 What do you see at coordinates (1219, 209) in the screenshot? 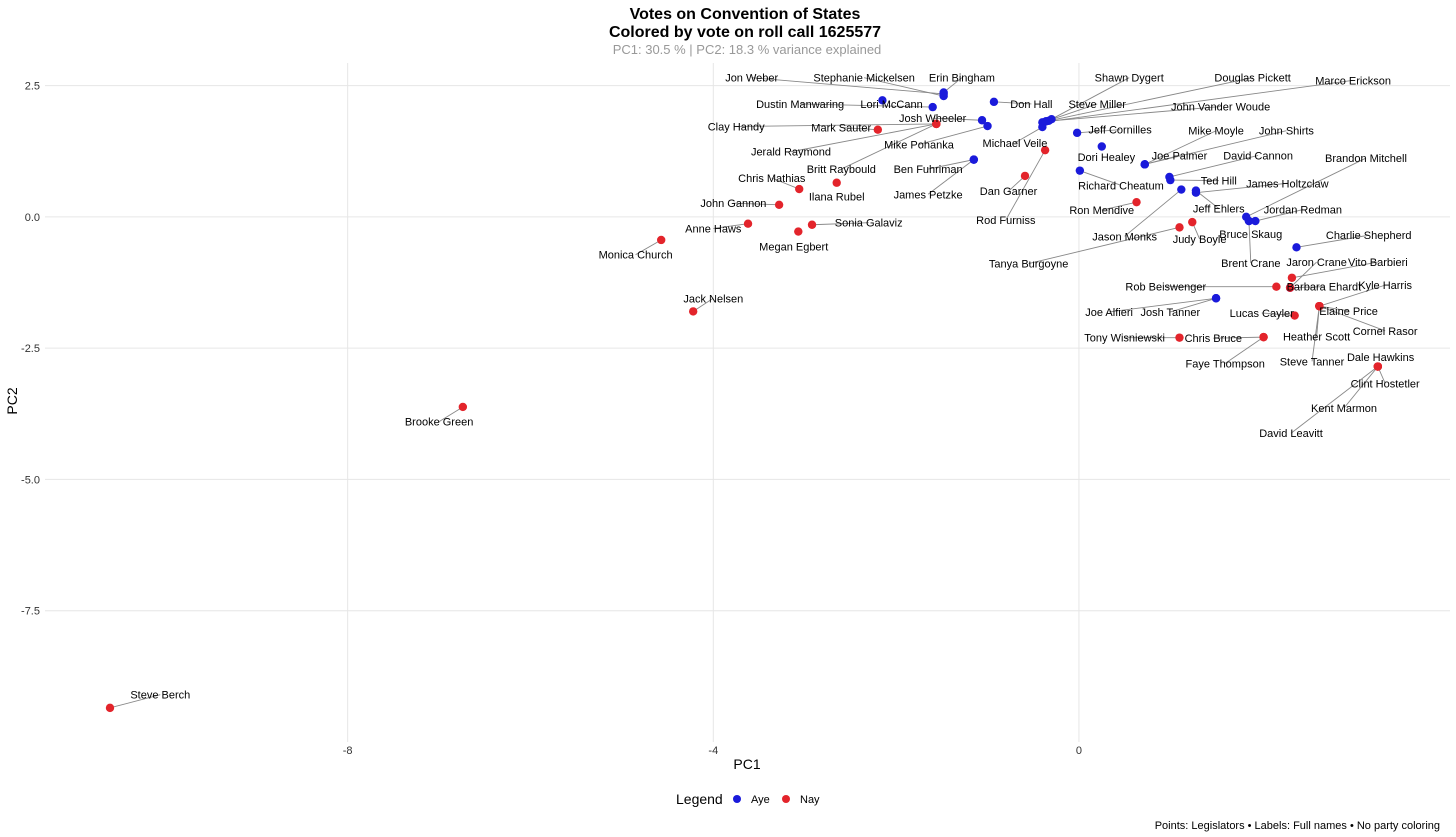
I see `point-label: Jeff Ehlers` at bounding box center [1219, 209].